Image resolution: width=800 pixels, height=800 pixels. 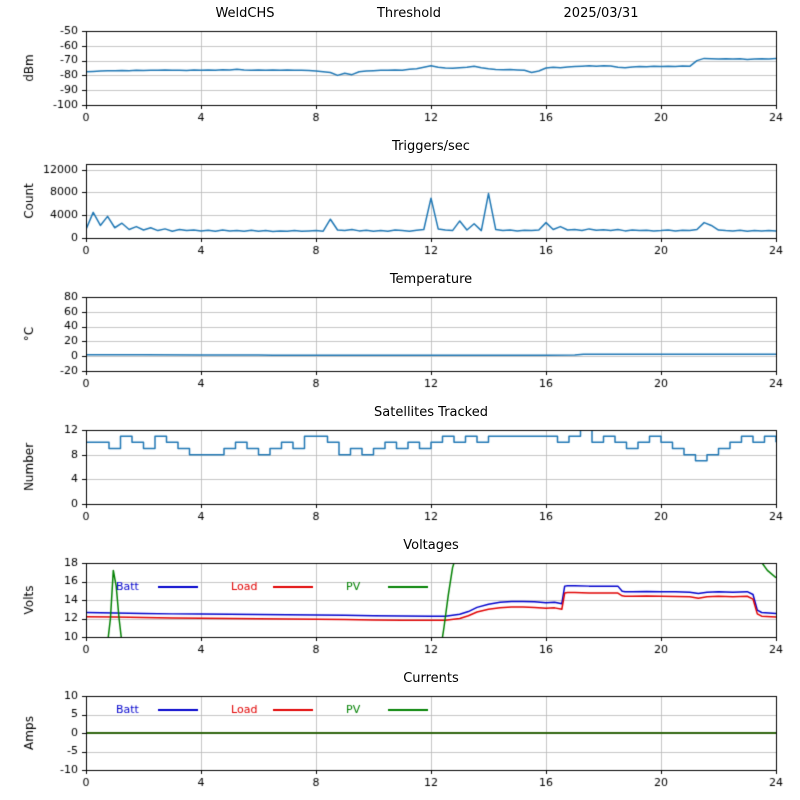 I want to click on date-label: 2025/03/31, so click(x=601, y=13).